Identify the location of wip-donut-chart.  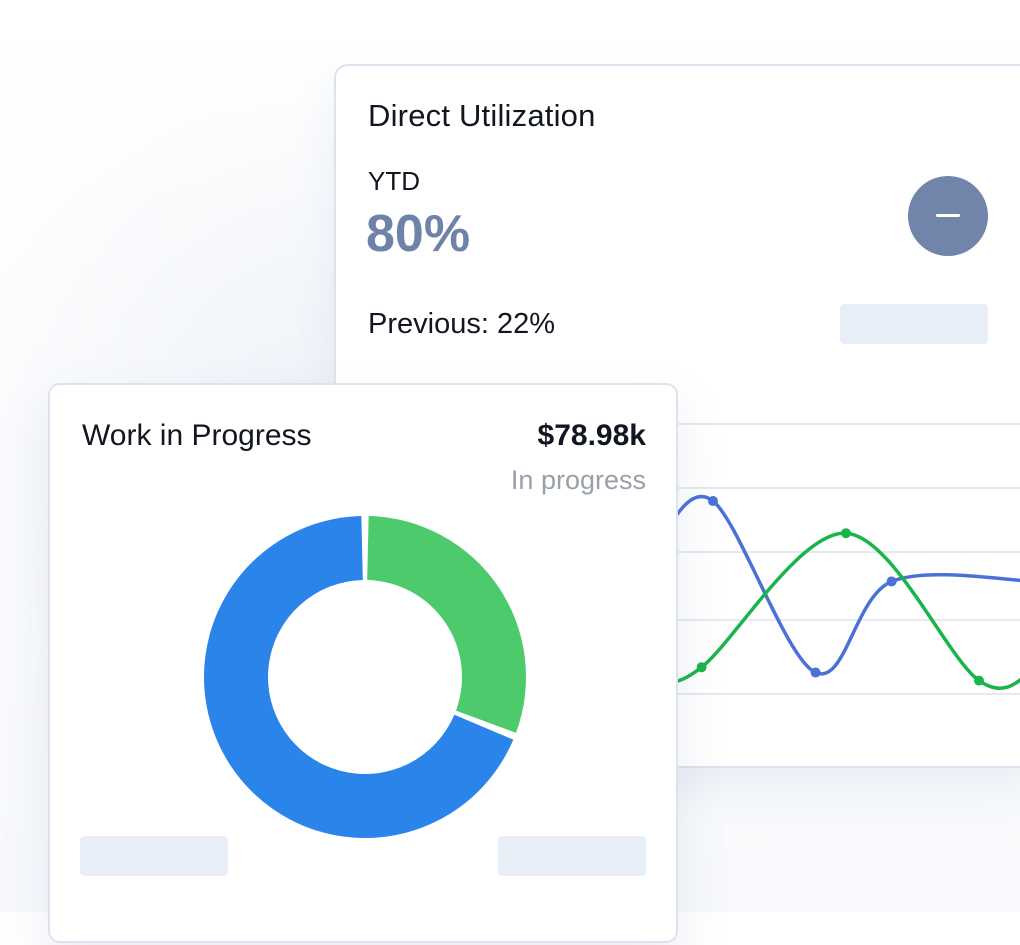
(364, 677).